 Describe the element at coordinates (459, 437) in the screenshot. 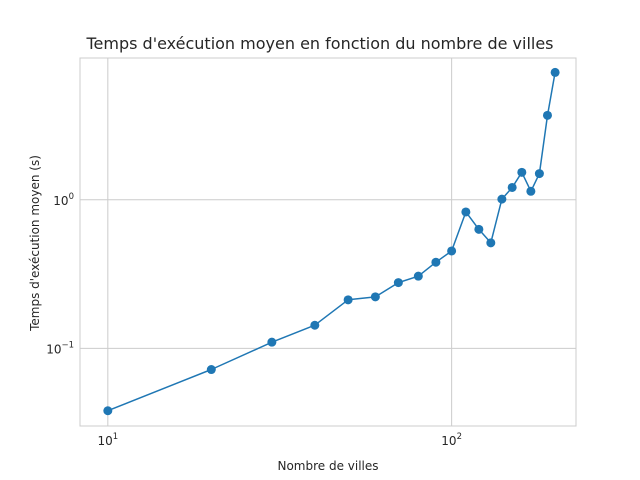

I see `x-tick-exponent: 2` at that location.